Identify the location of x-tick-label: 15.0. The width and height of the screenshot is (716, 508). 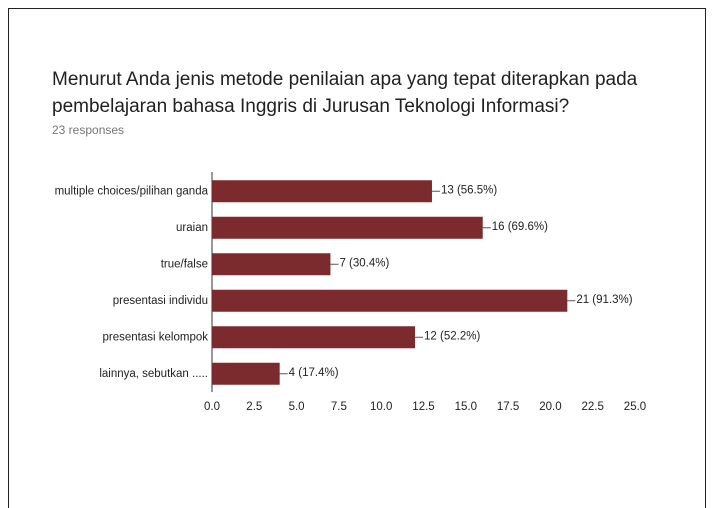
(466, 407).